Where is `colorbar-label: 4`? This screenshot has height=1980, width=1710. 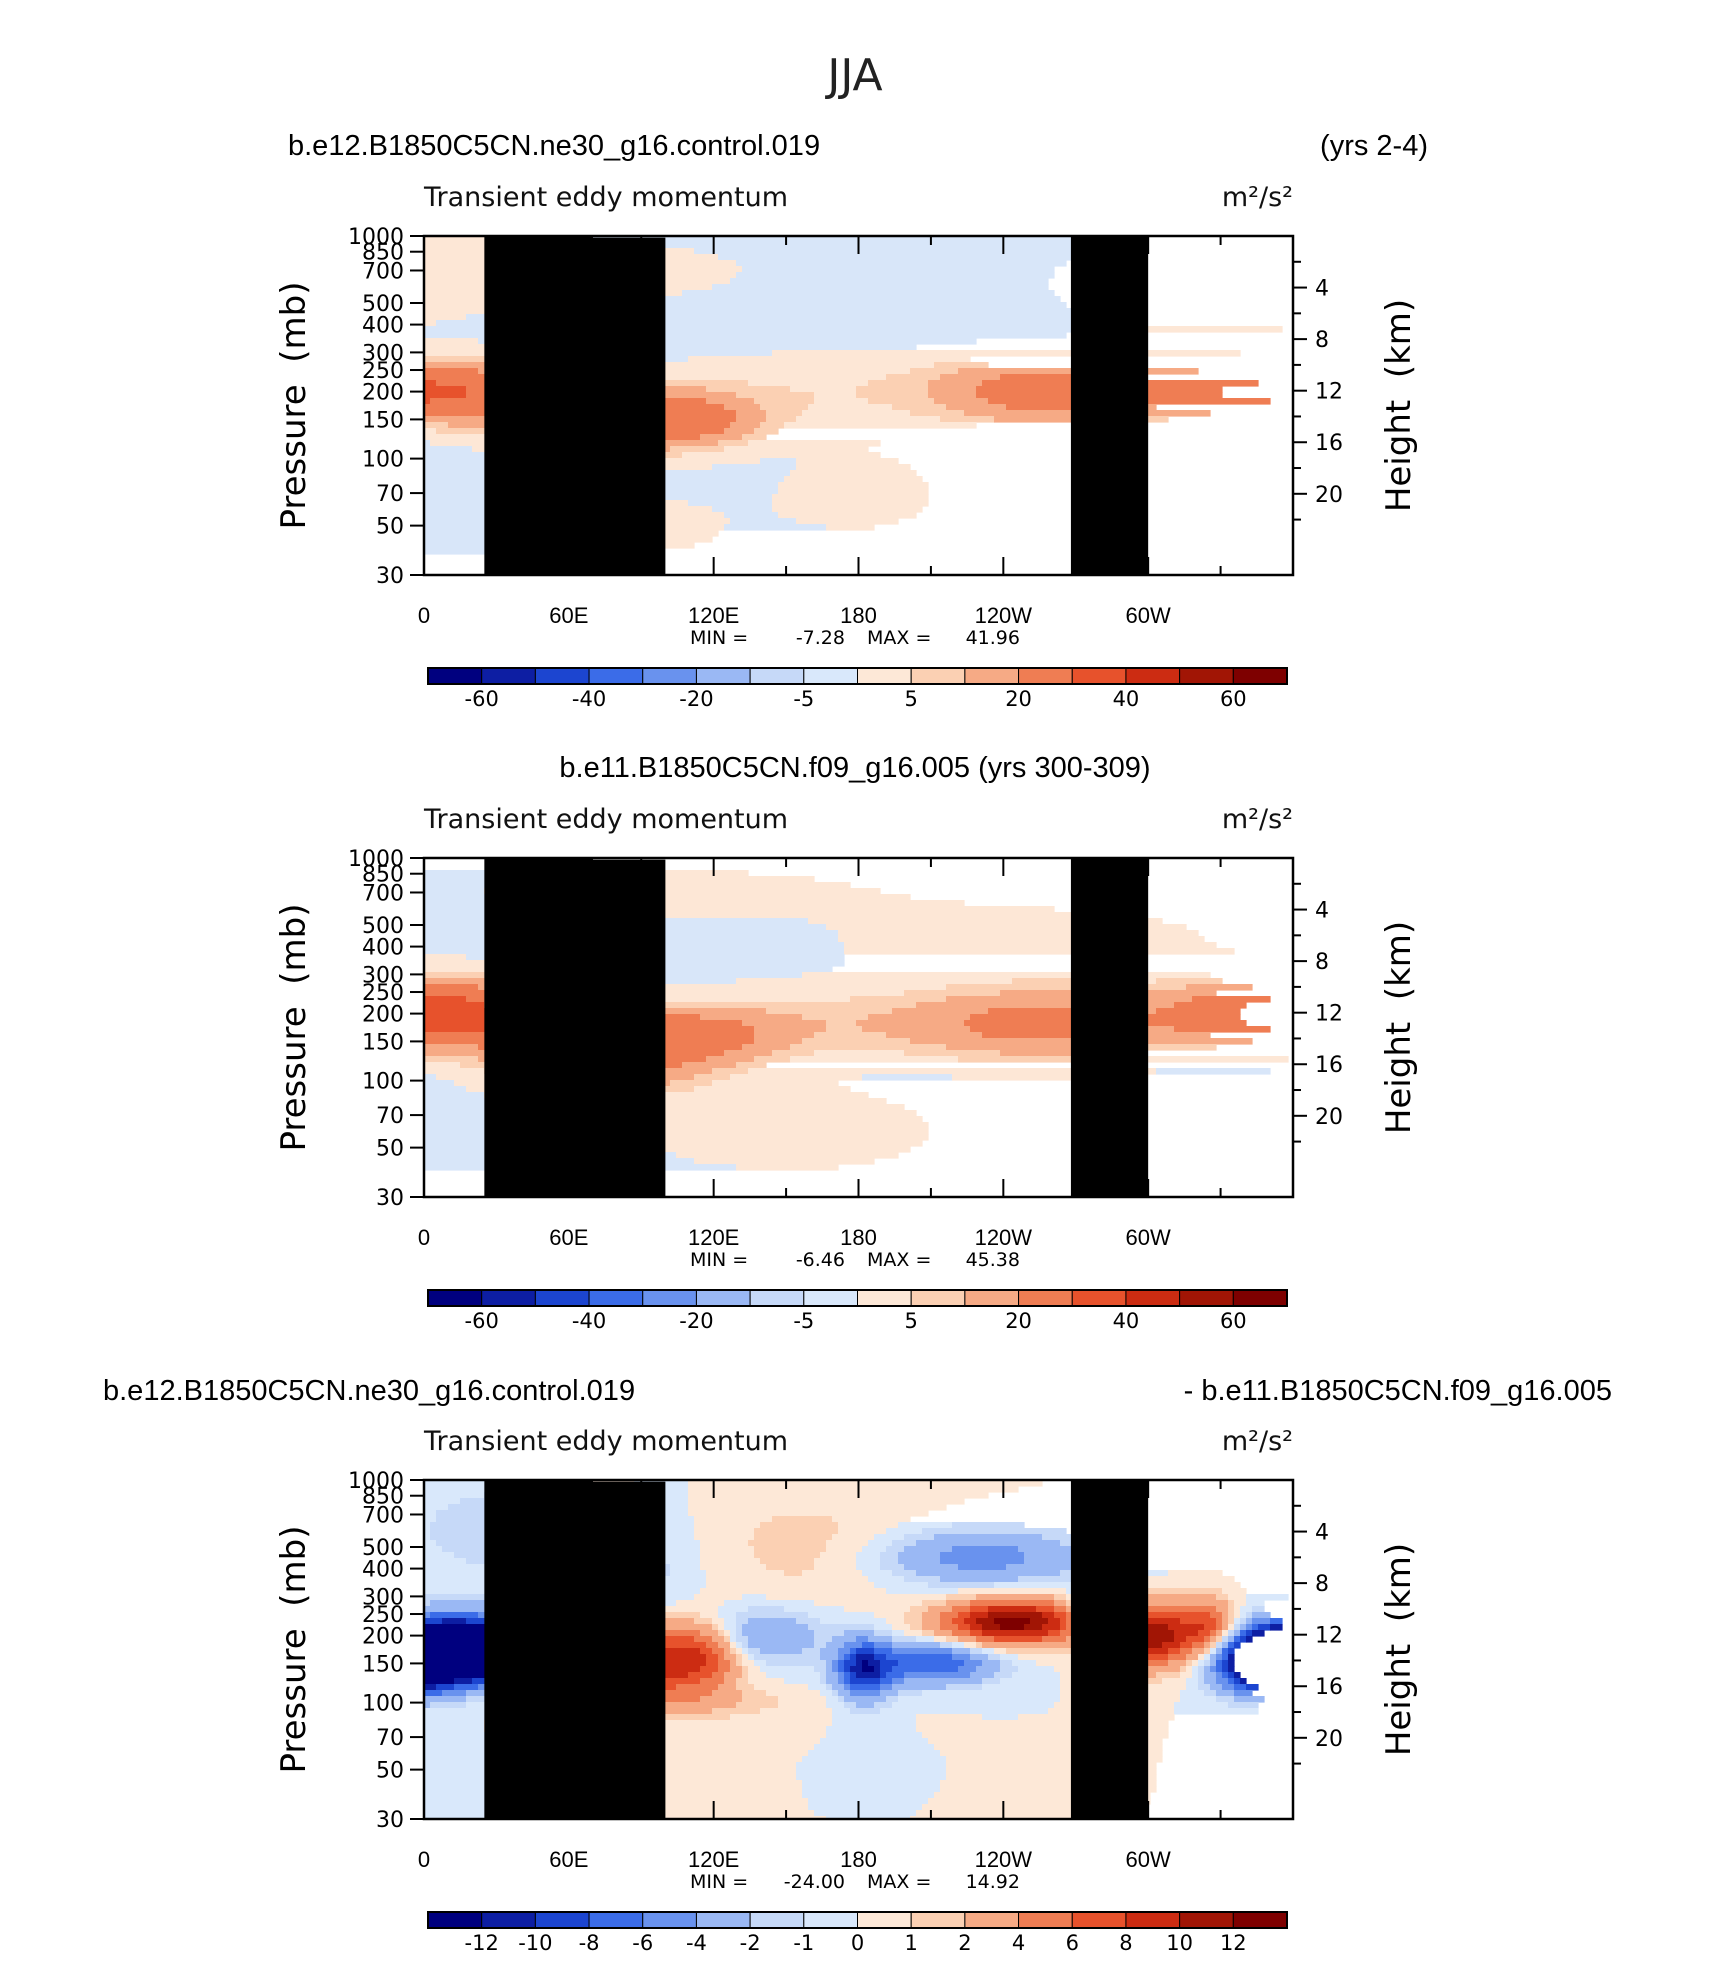
colorbar-label: 4 is located at coordinates (1018, 1943).